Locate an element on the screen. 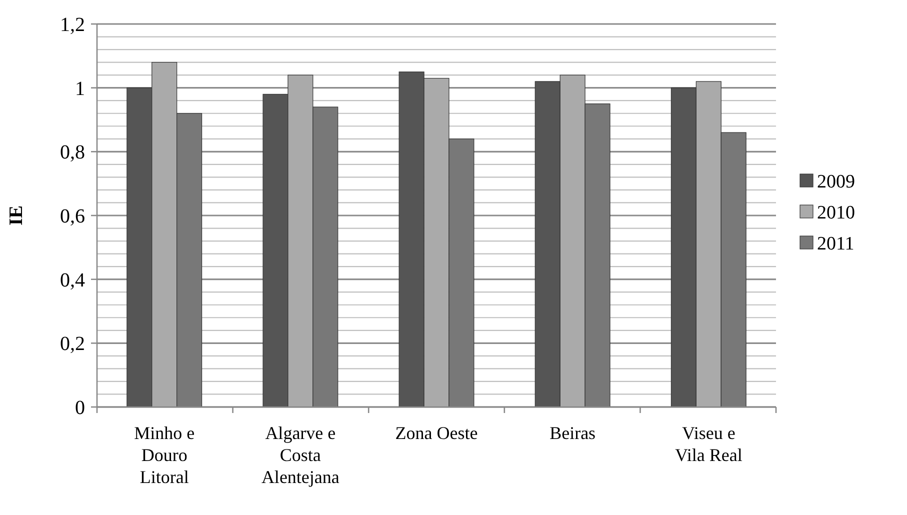 The image size is (907, 515). legend-label: 2011 is located at coordinates (835, 244).